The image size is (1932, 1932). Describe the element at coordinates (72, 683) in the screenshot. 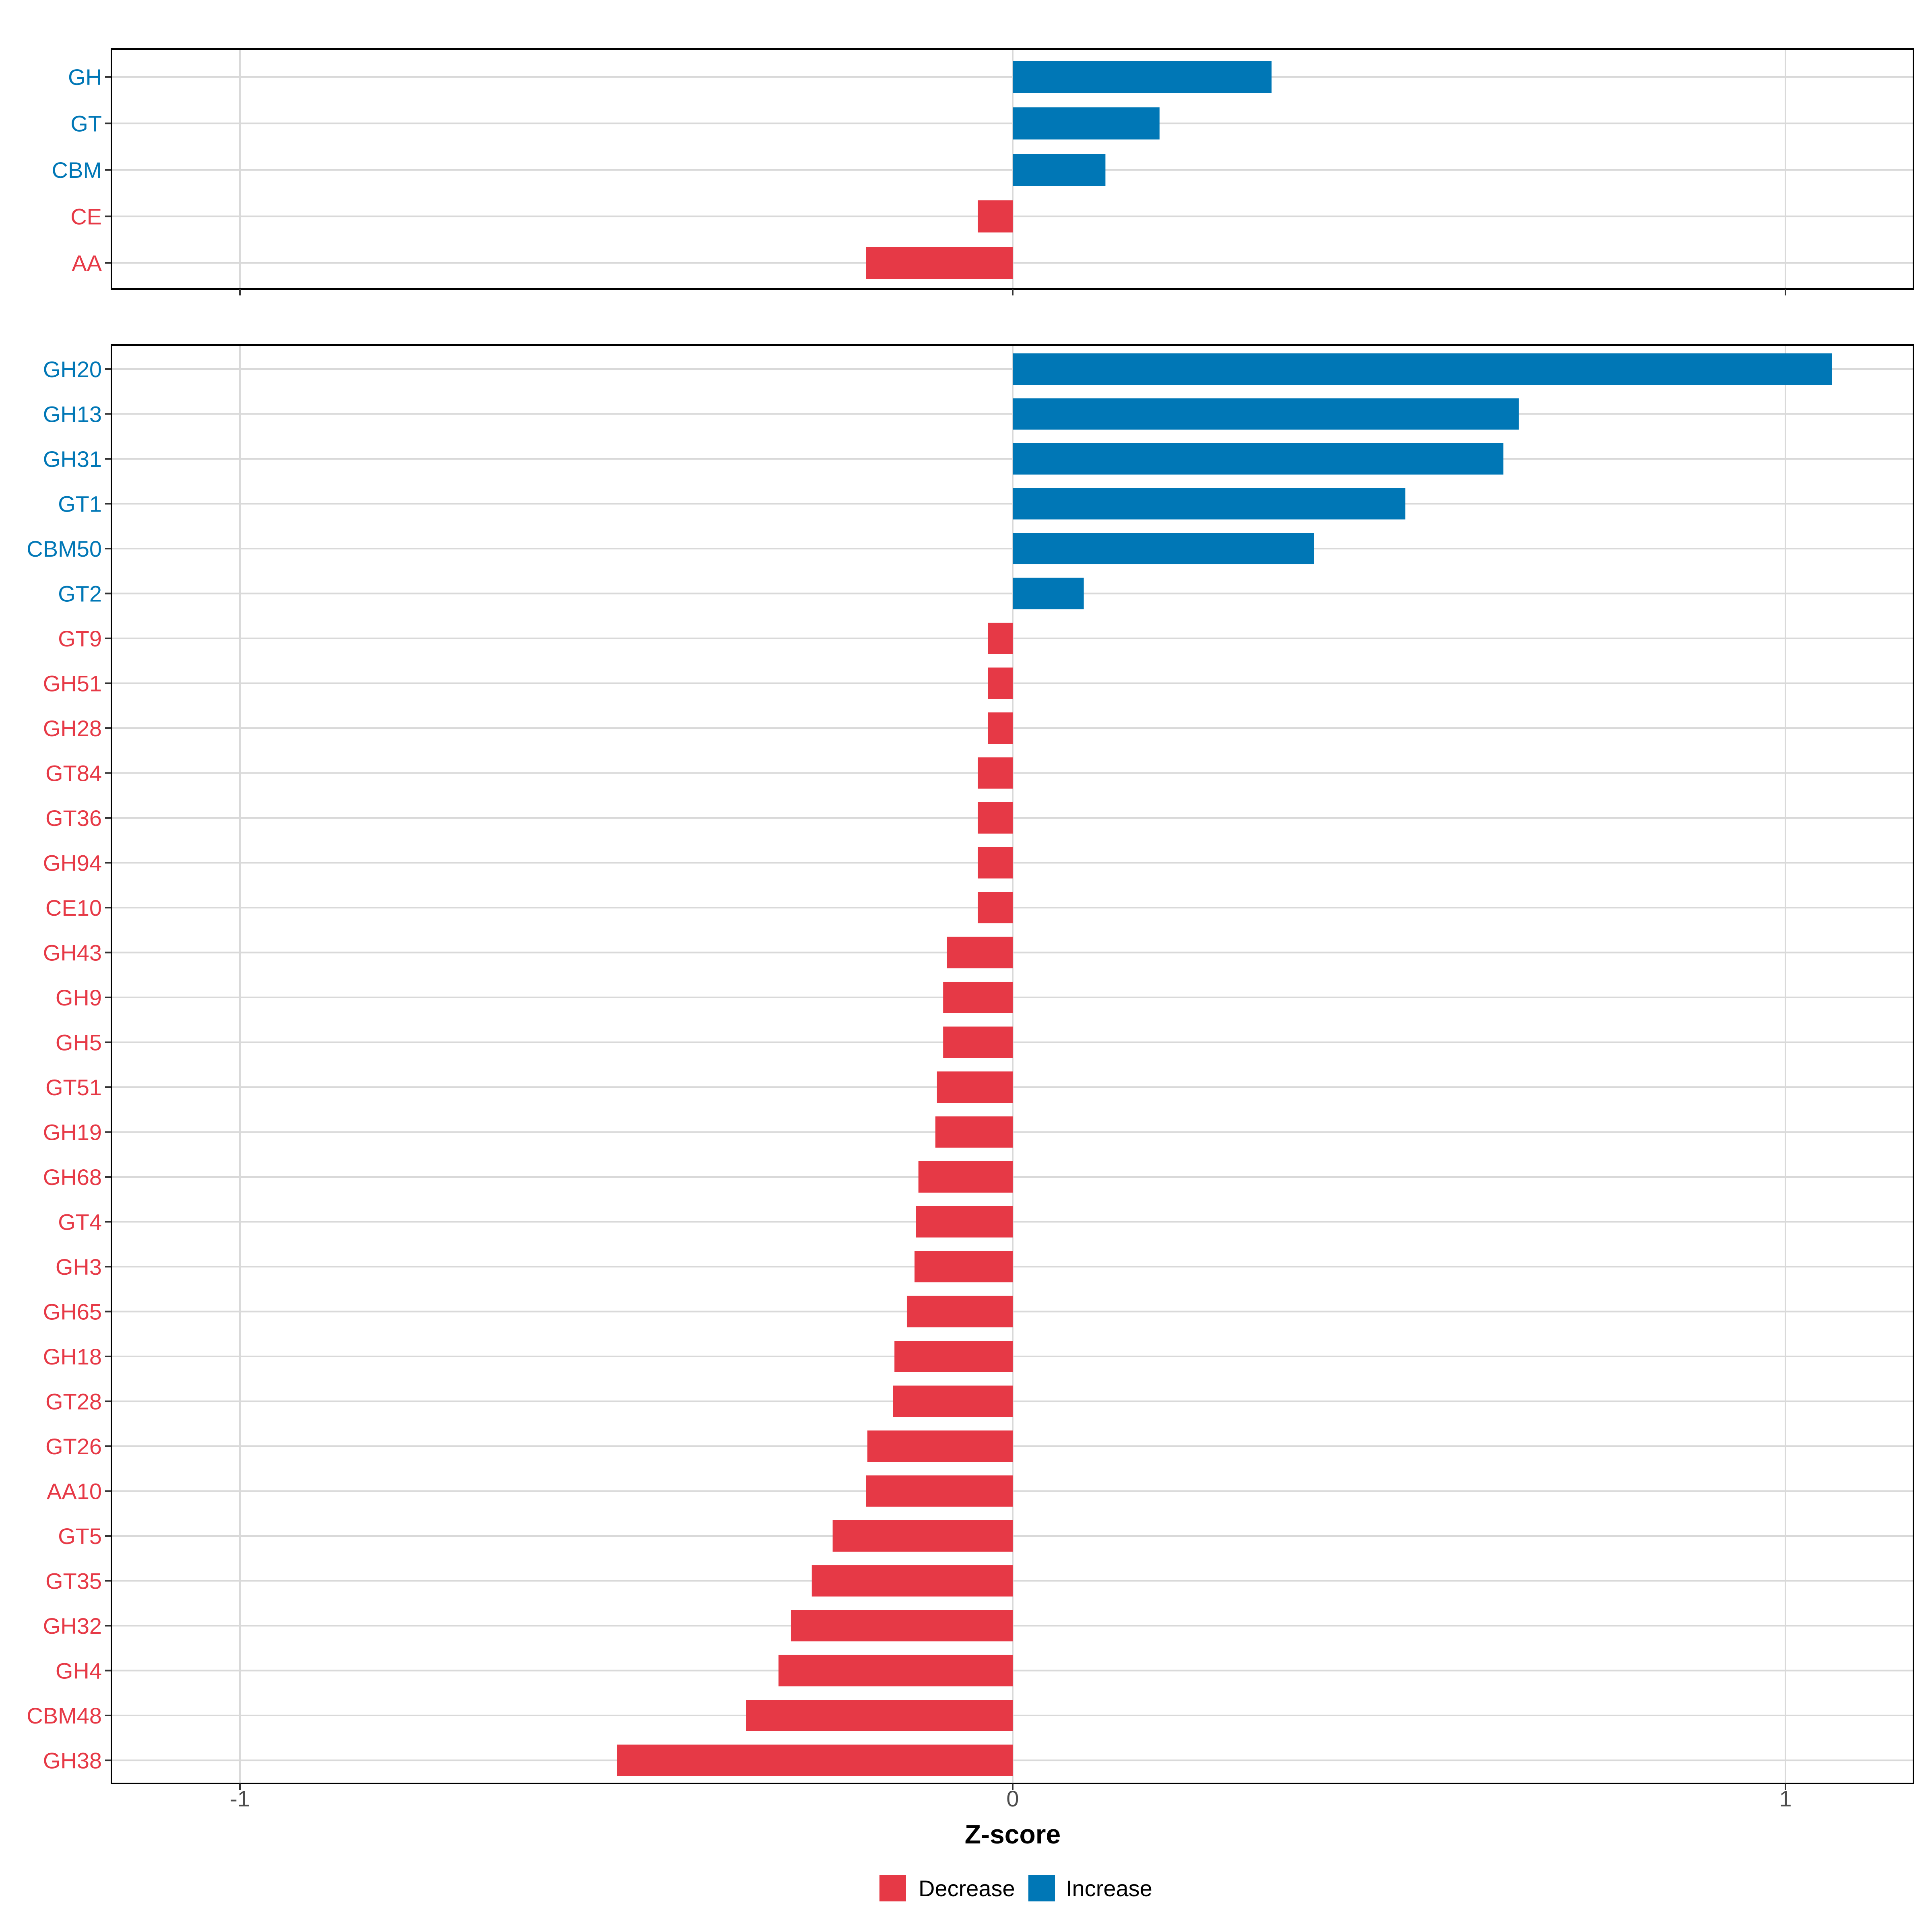

I see `y-tick-label-gh51: GH51` at that location.